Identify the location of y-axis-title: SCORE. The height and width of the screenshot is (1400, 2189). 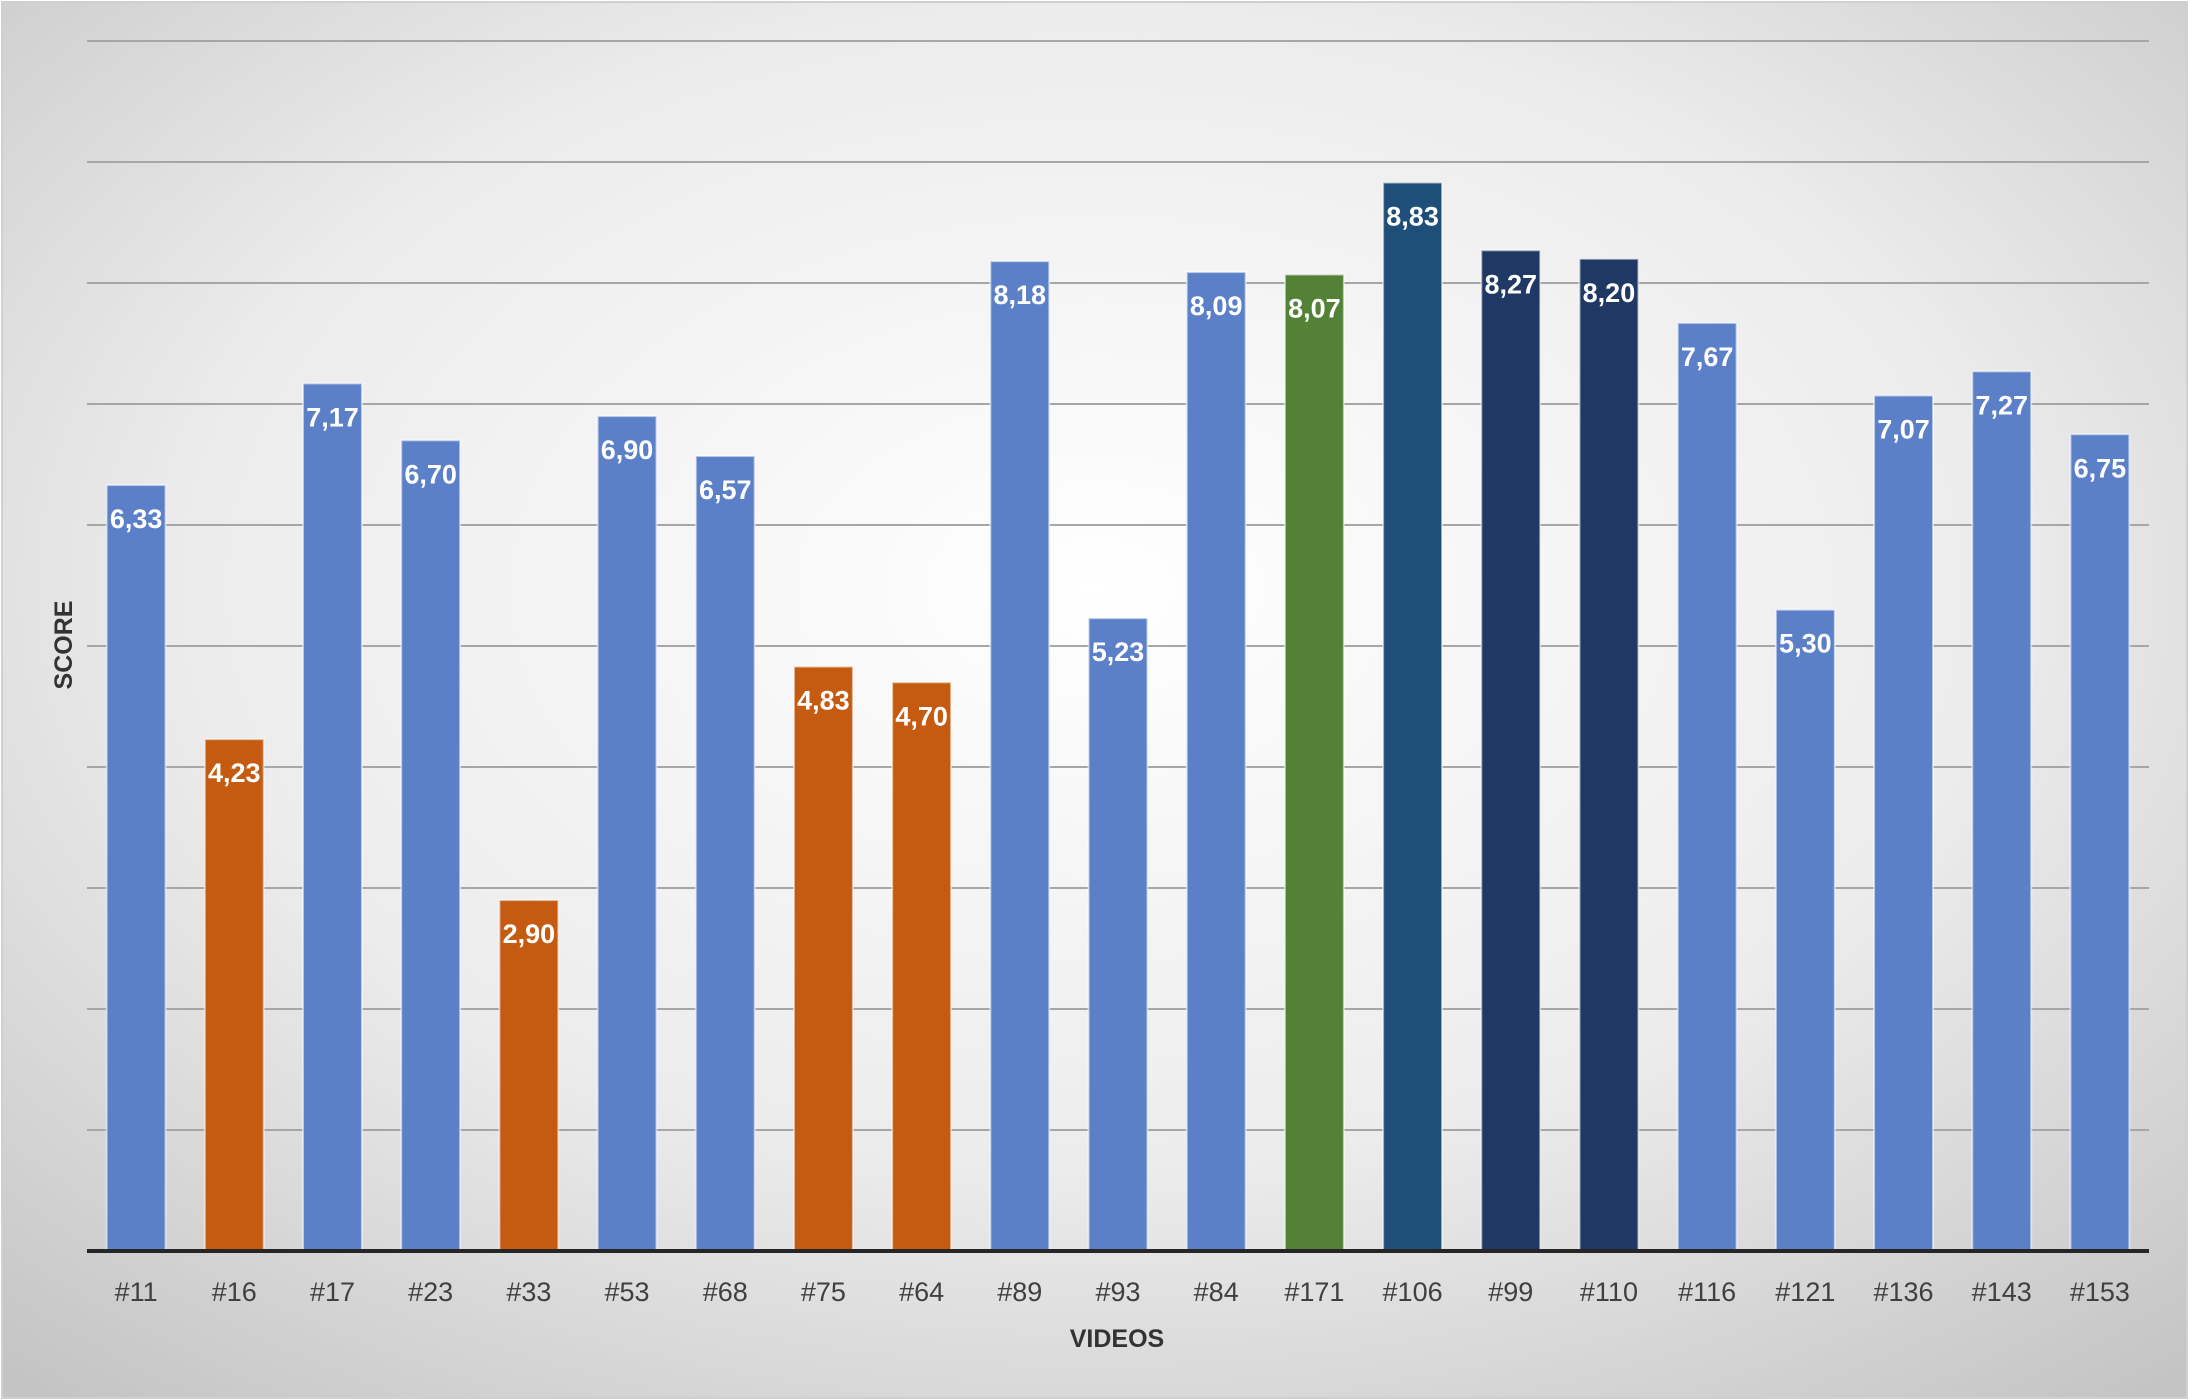
(64, 645).